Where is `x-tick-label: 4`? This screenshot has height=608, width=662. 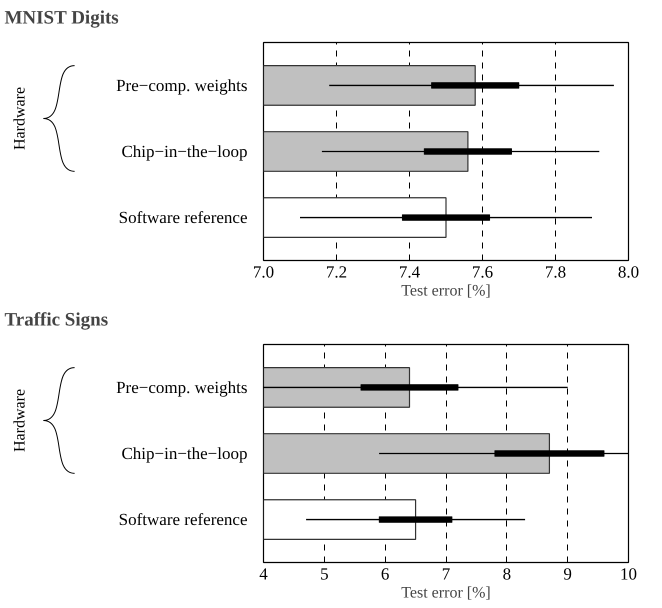 x-tick-label: 4 is located at coordinates (263, 574).